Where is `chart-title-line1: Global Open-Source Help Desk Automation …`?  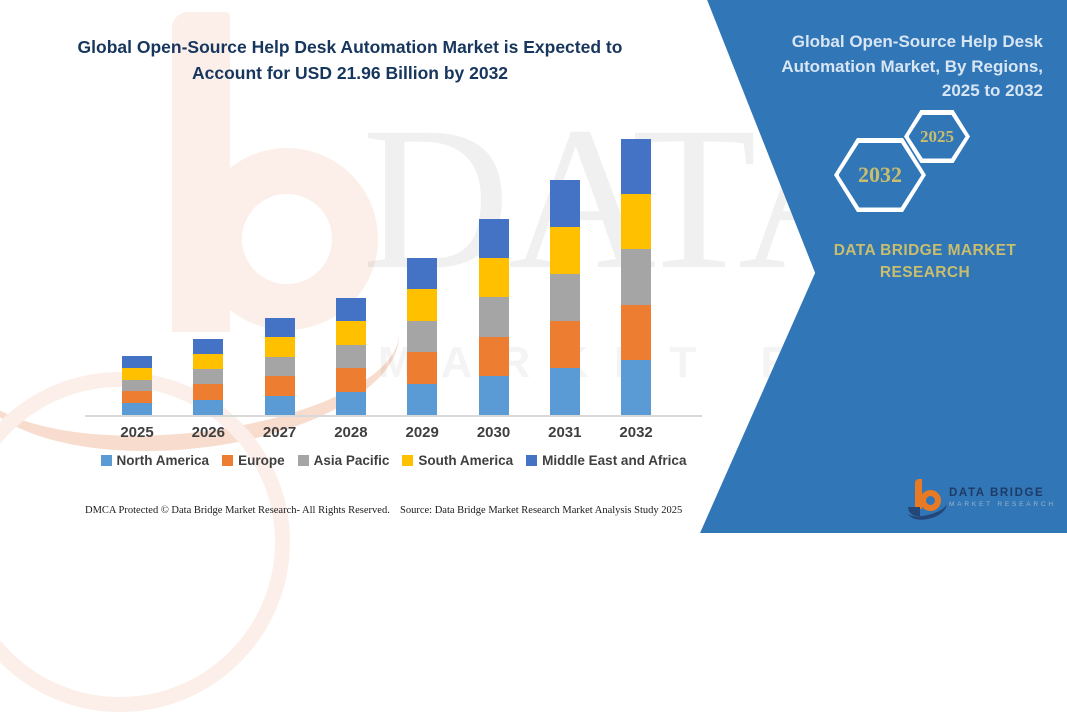 chart-title-line1: Global Open-Source Help Desk Automation … is located at coordinates (350, 47).